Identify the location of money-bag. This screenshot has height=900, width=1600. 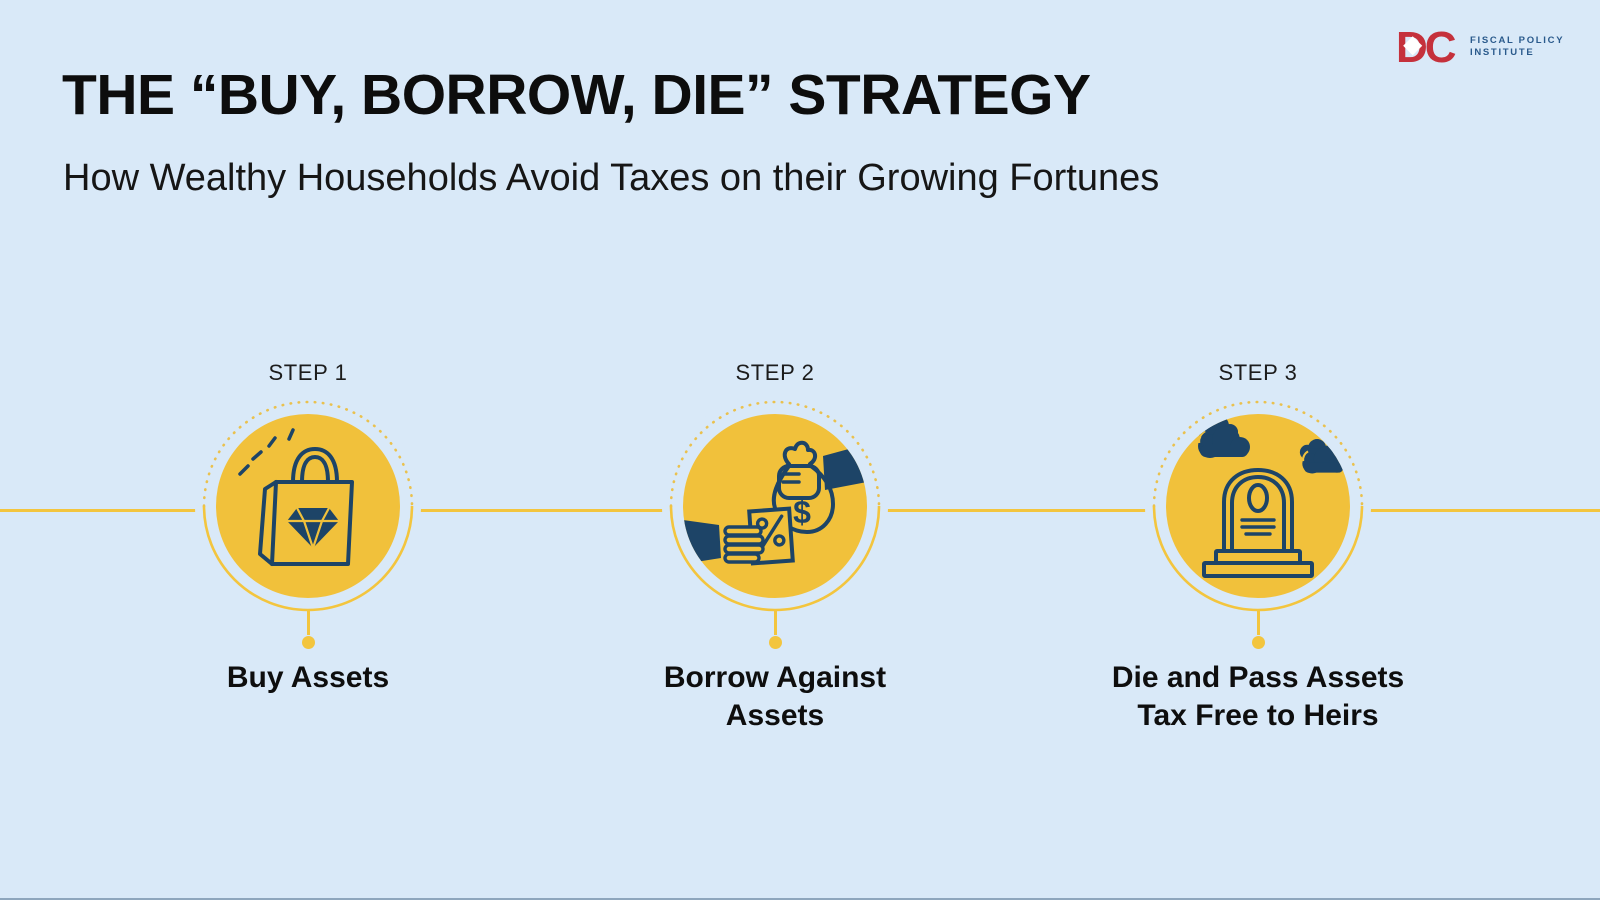
(803, 499).